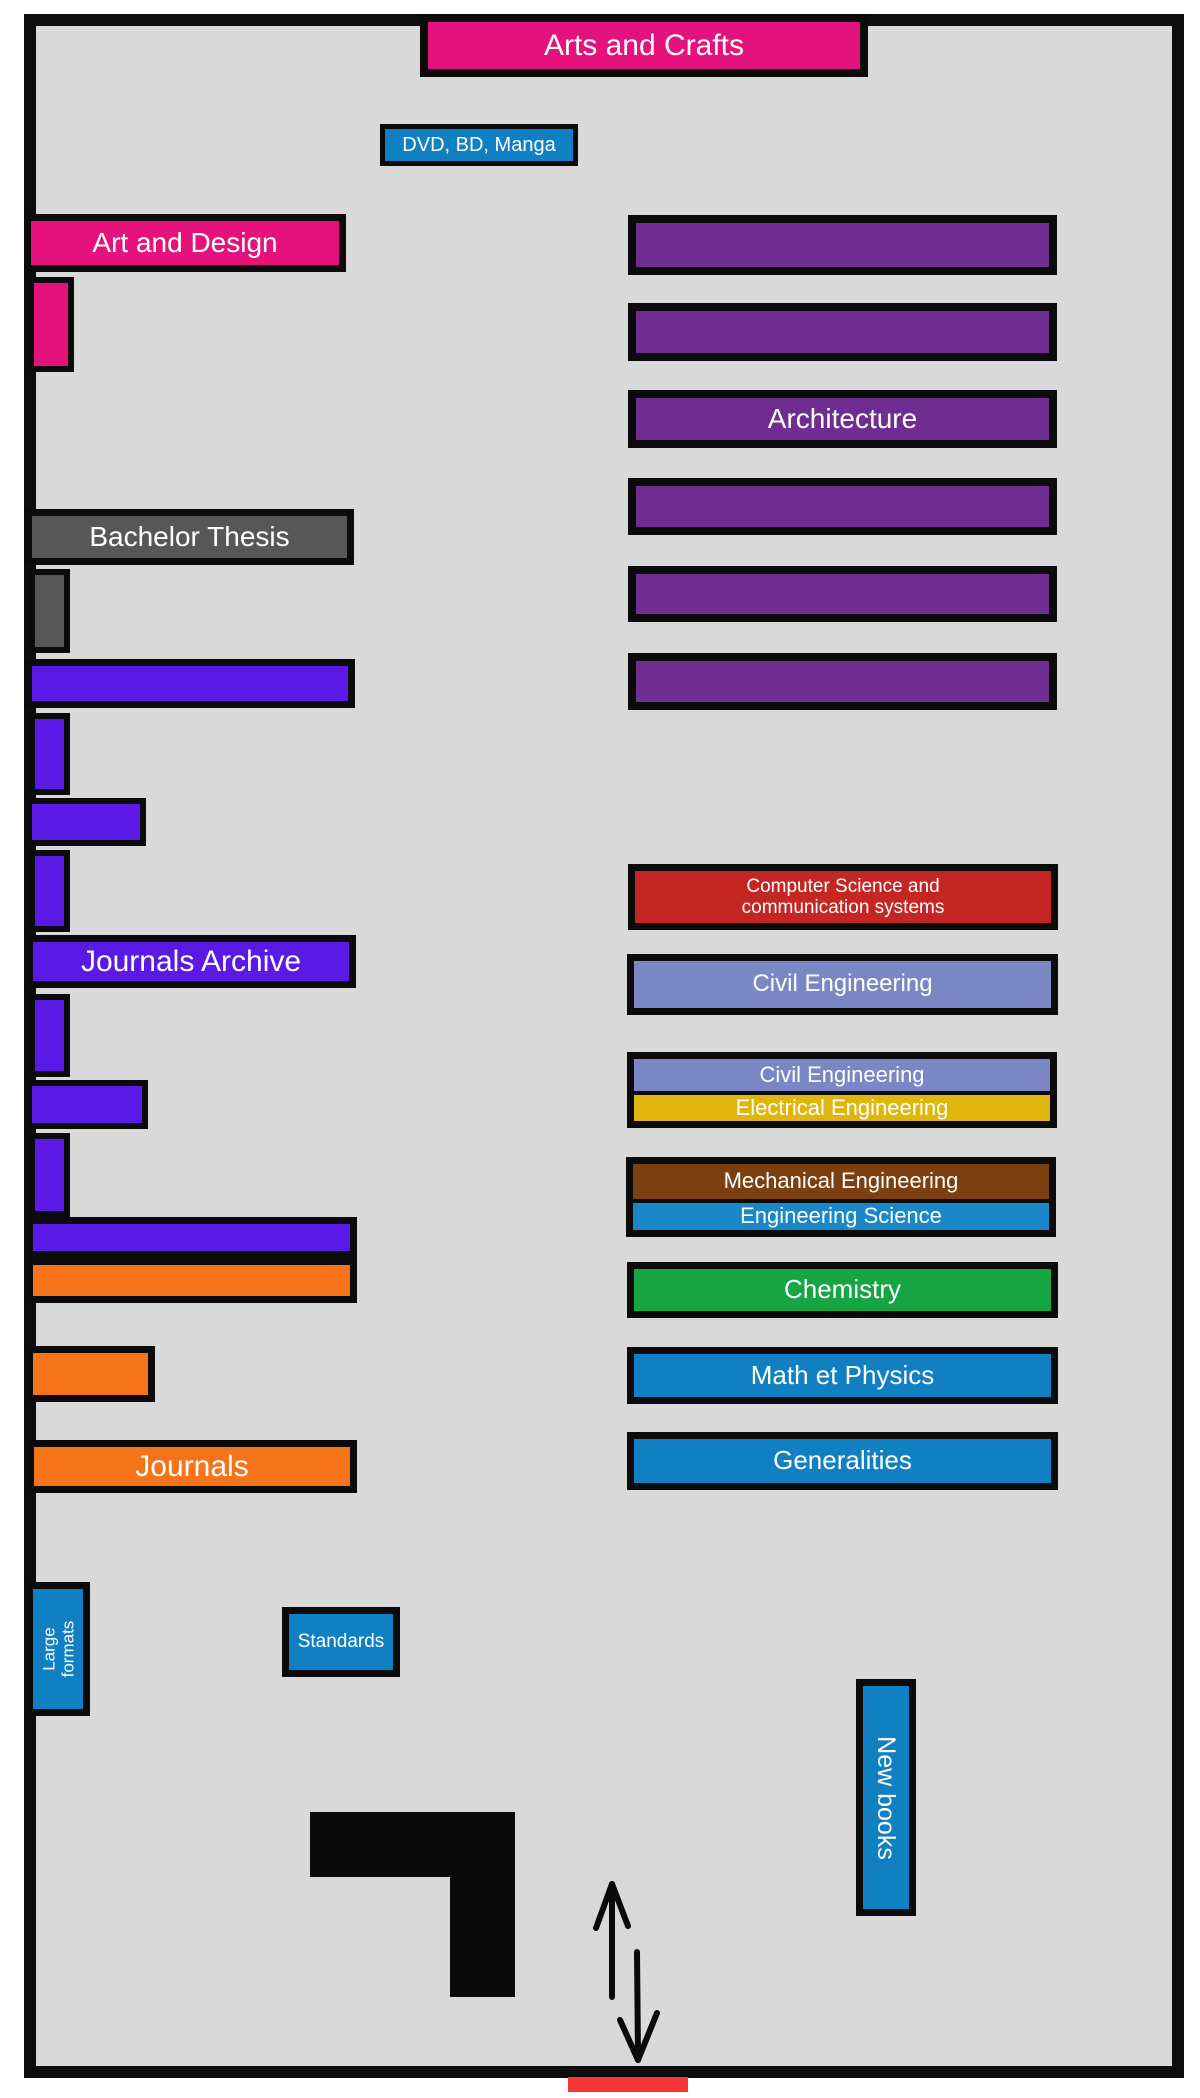 The width and height of the screenshot is (1200, 2098). Describe the element at coordinates (628, 2084) in the screenshot. I see `entrance-marker` at that location.